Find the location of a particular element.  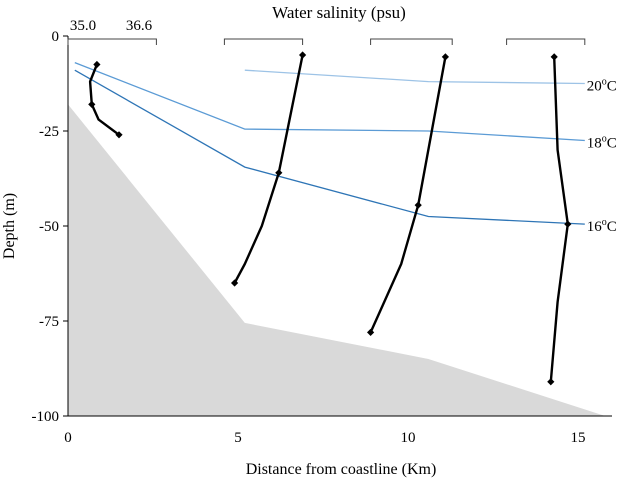

x-tick-label: 10 is located at coordinates (408, 438).